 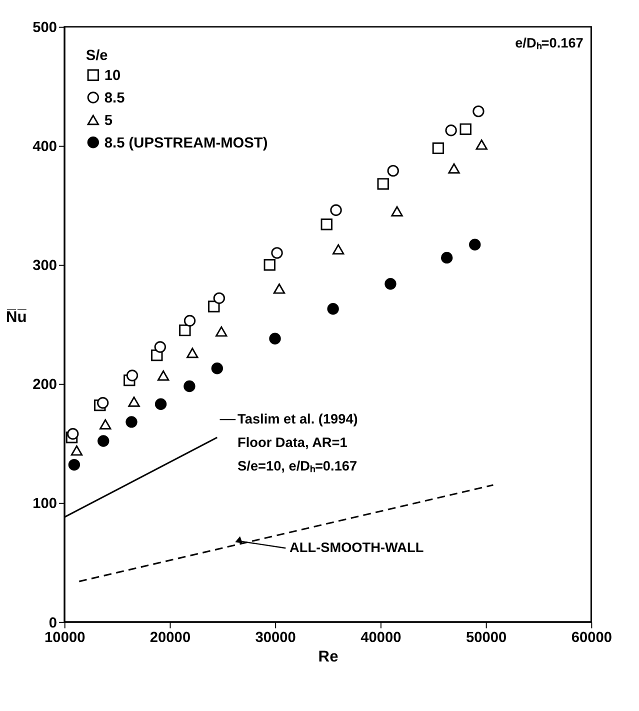 What do you see at coordinates (170, 638) in the screenshot?
I see `x-tick-label: 20000` at bounding box center [170, 638].